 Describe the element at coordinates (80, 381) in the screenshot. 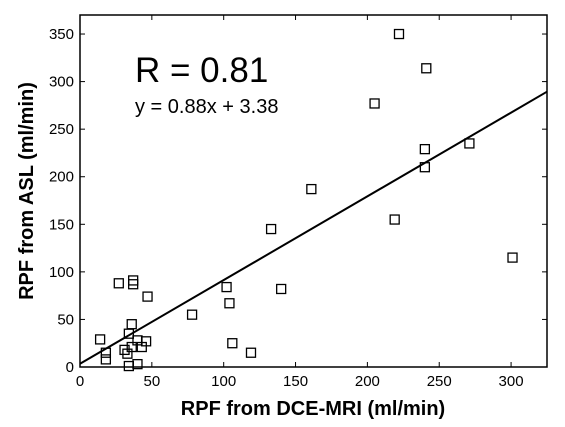

I see `x-tick-label: 0` at that location.